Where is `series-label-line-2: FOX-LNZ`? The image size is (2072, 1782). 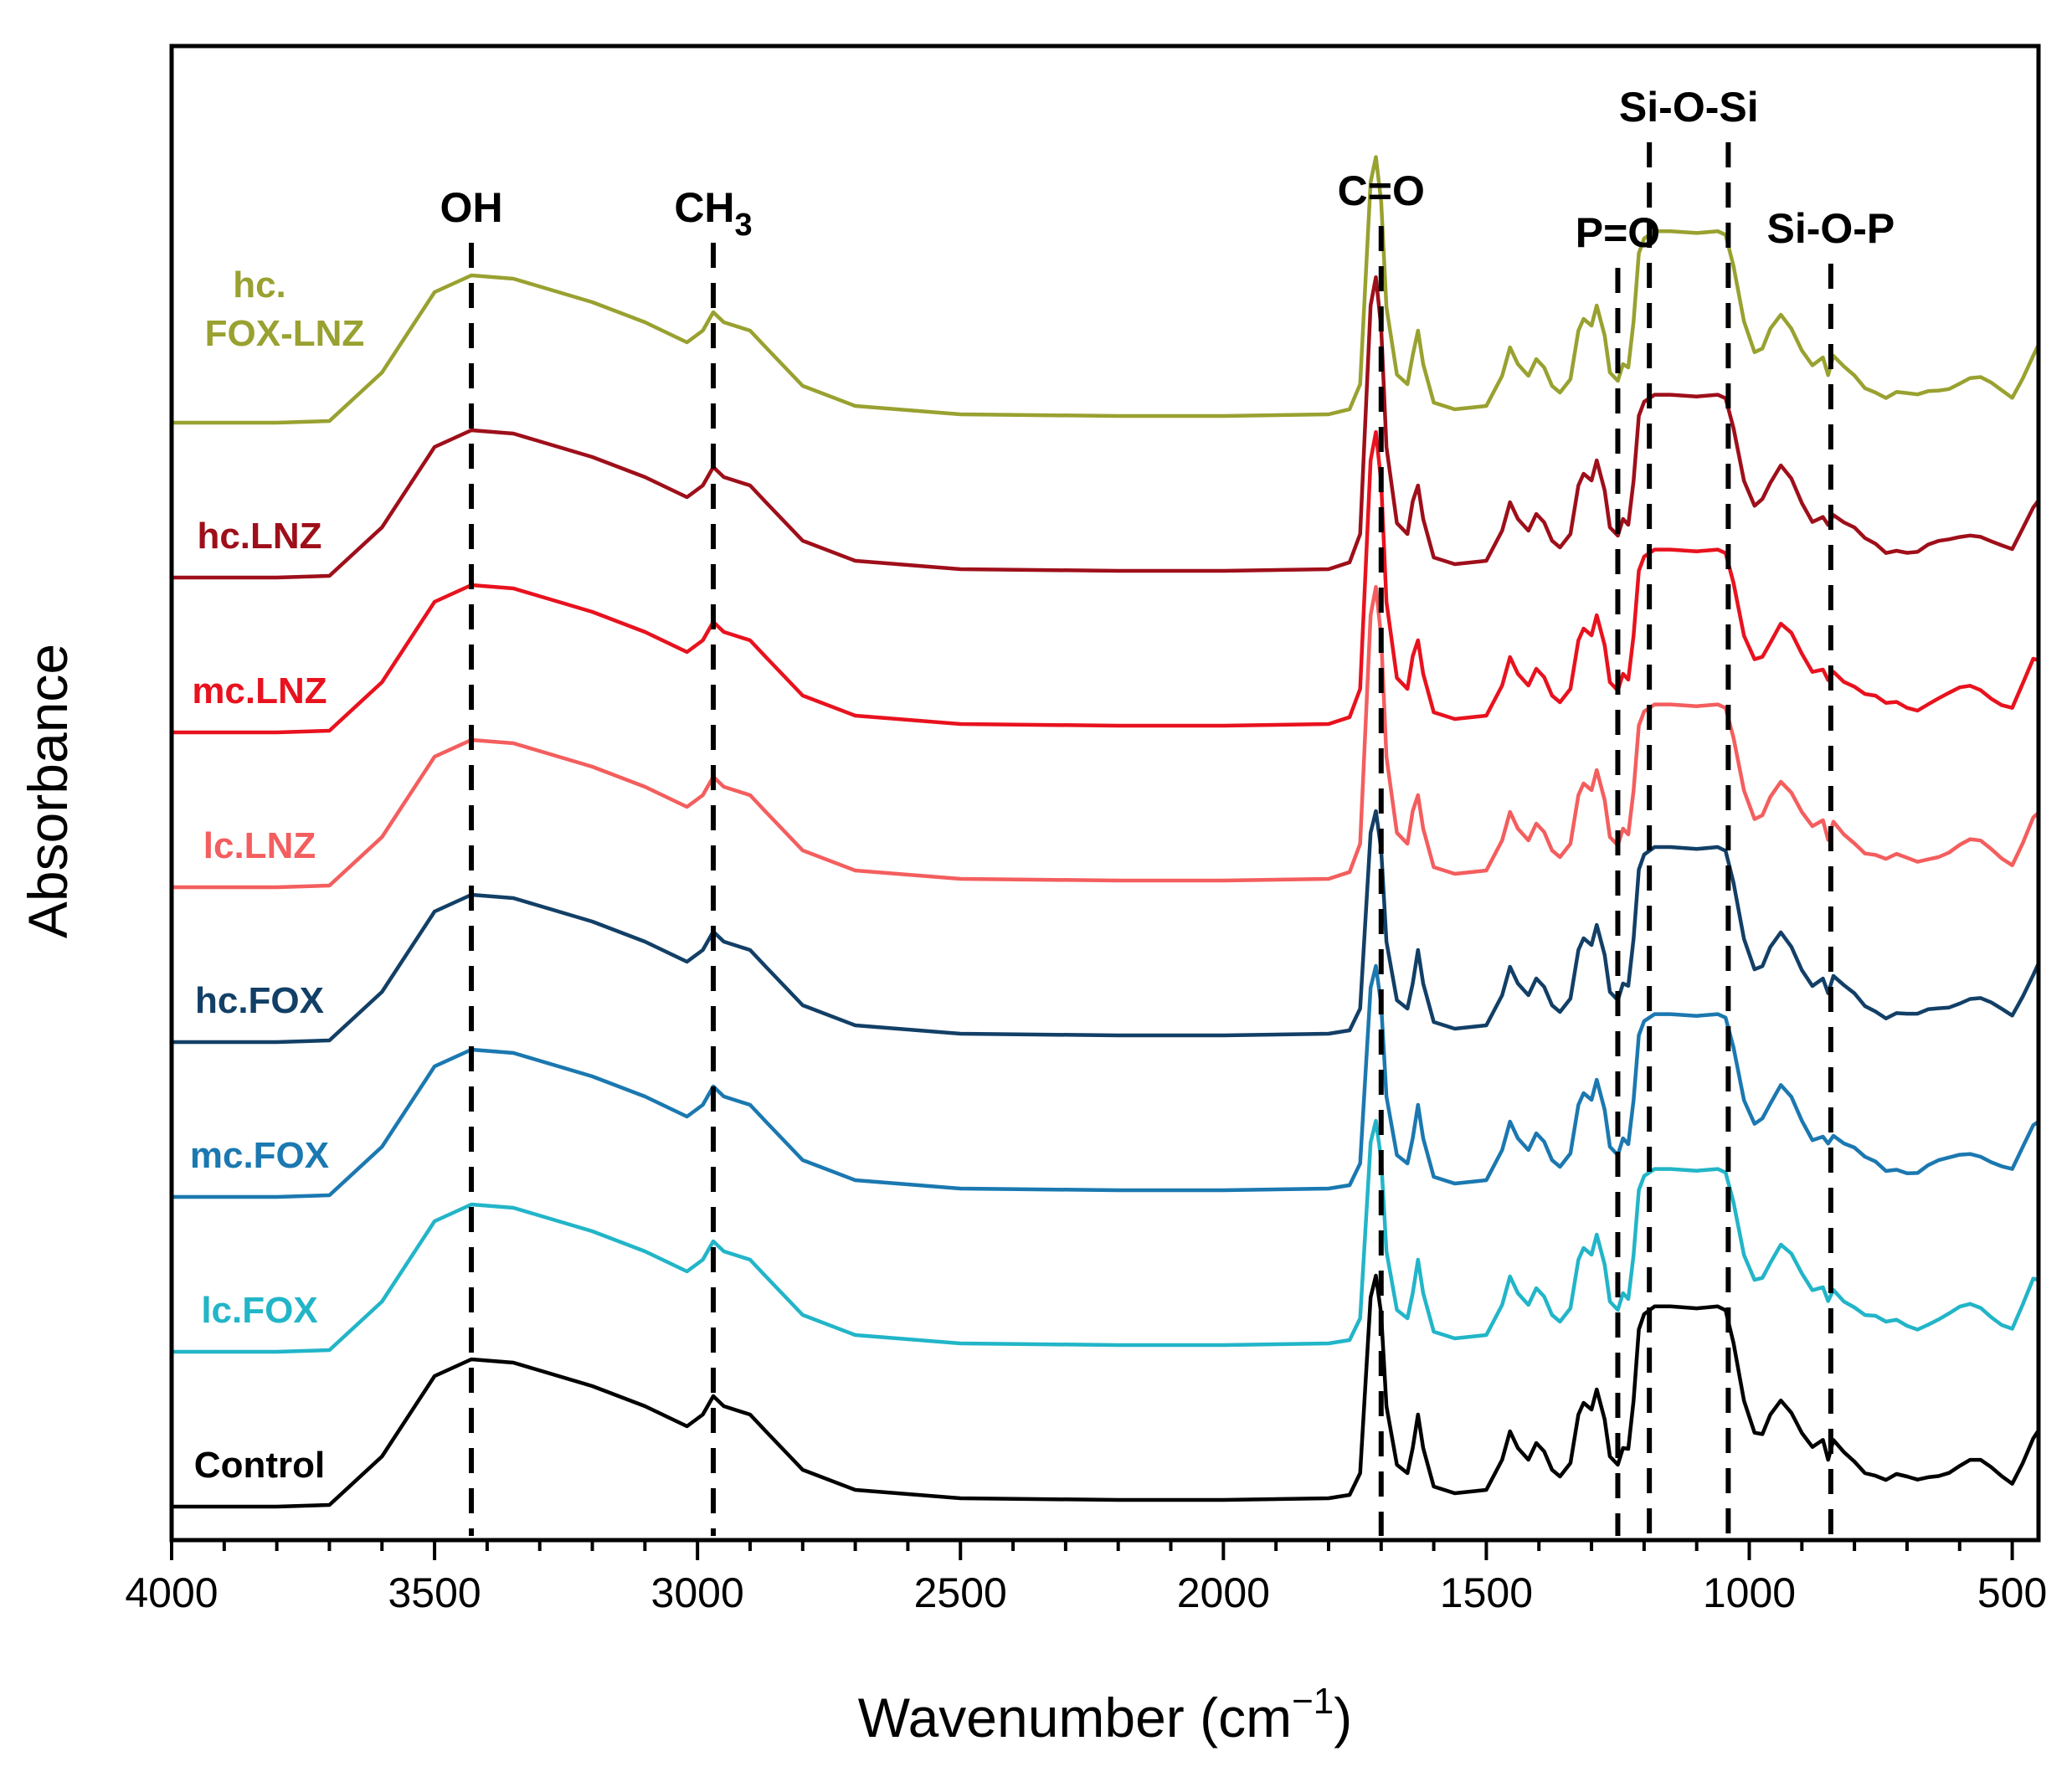 series-label-line-2: FOX-LNZ is located at coordinates (285, 334).